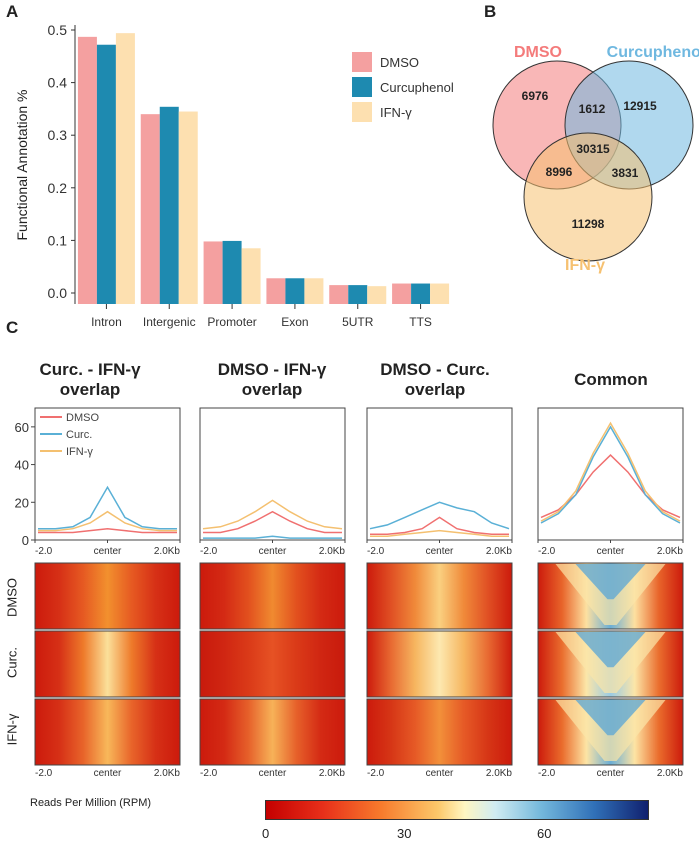 The height and width of the screenshot is (847, 699). What do you see at coordinates (12, 662) in the screenshot?
I see `heatmap-row-label-curc: Curc.` at bounding box center [12, 662].